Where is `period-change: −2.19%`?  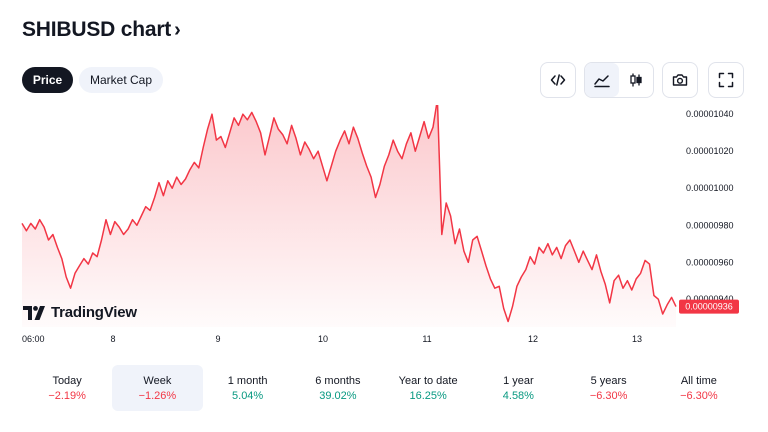
period-change: −2.19% is located at coordinates (67, 395).